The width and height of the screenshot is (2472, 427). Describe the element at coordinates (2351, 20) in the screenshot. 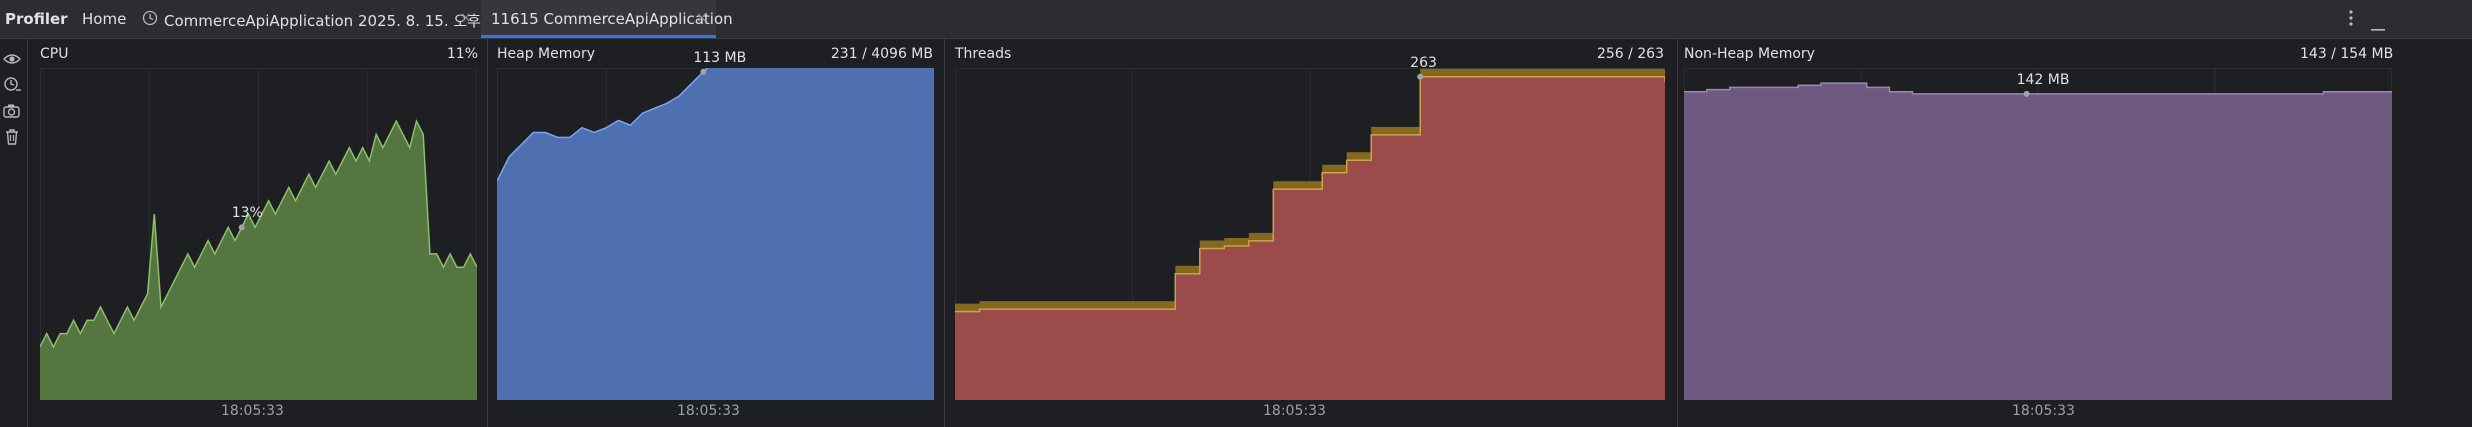

I see `more-vertical-icon` at that location.